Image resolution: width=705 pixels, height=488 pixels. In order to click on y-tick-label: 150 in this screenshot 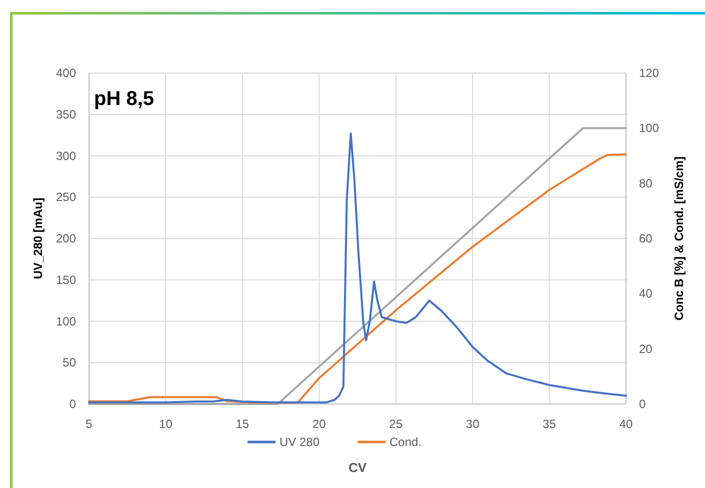, I will do `click(66, 279)`.